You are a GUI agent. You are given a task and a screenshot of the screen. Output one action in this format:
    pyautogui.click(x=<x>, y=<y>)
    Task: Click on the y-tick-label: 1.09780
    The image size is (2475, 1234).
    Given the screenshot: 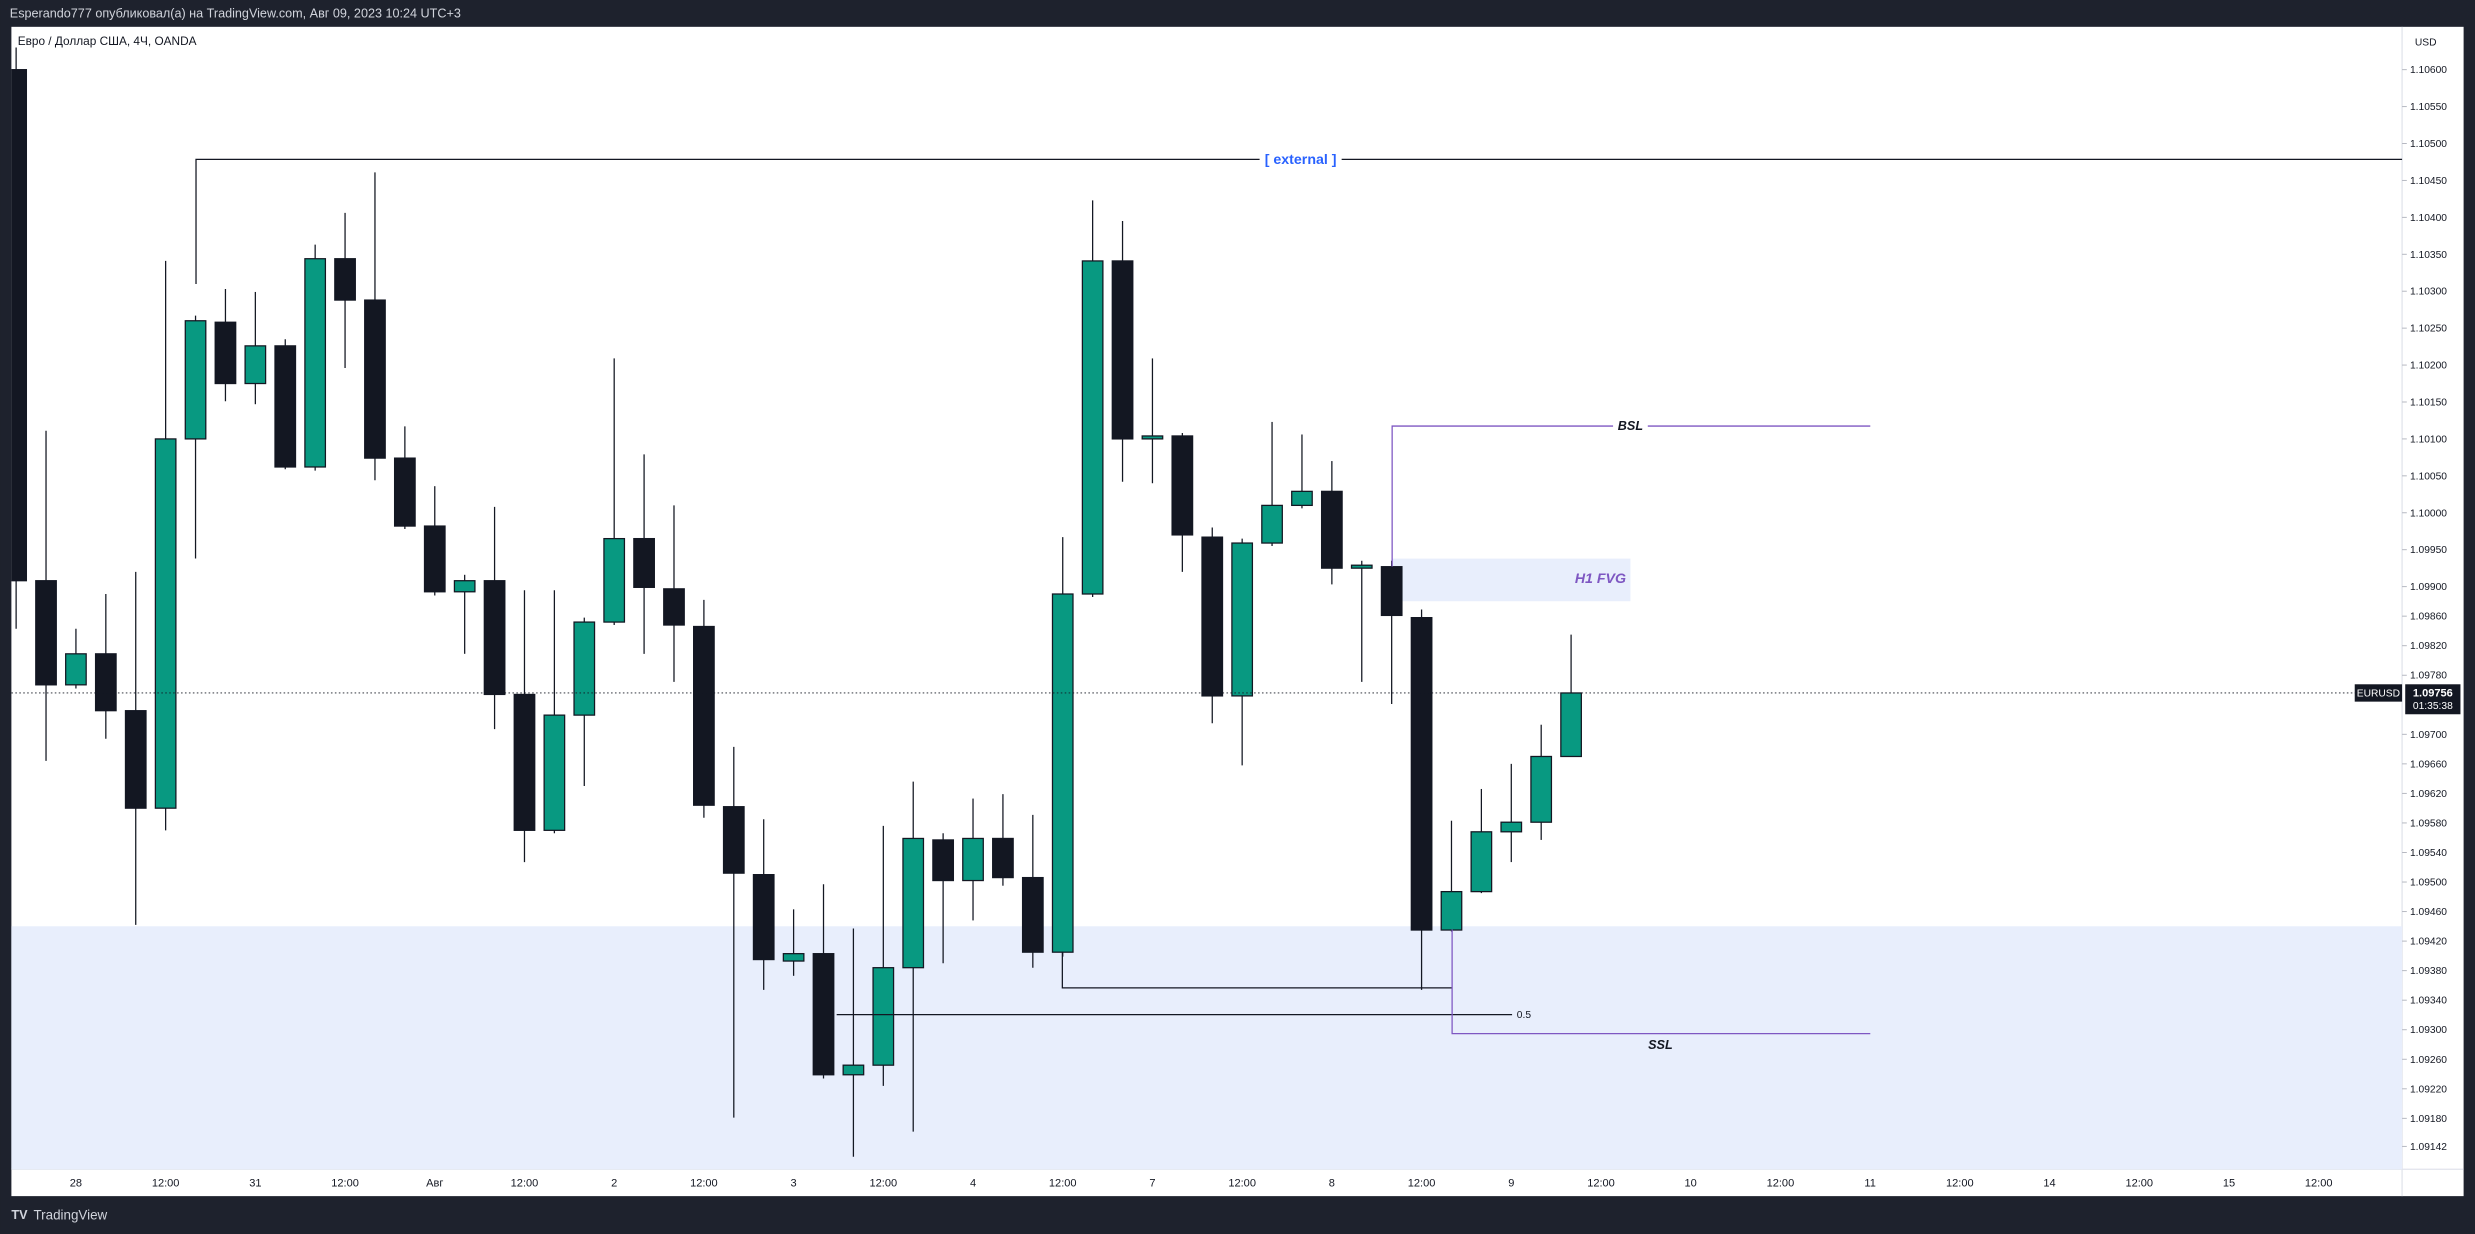 What is the action you would take?
    pyautogui.click(x=2428, y=676)
    